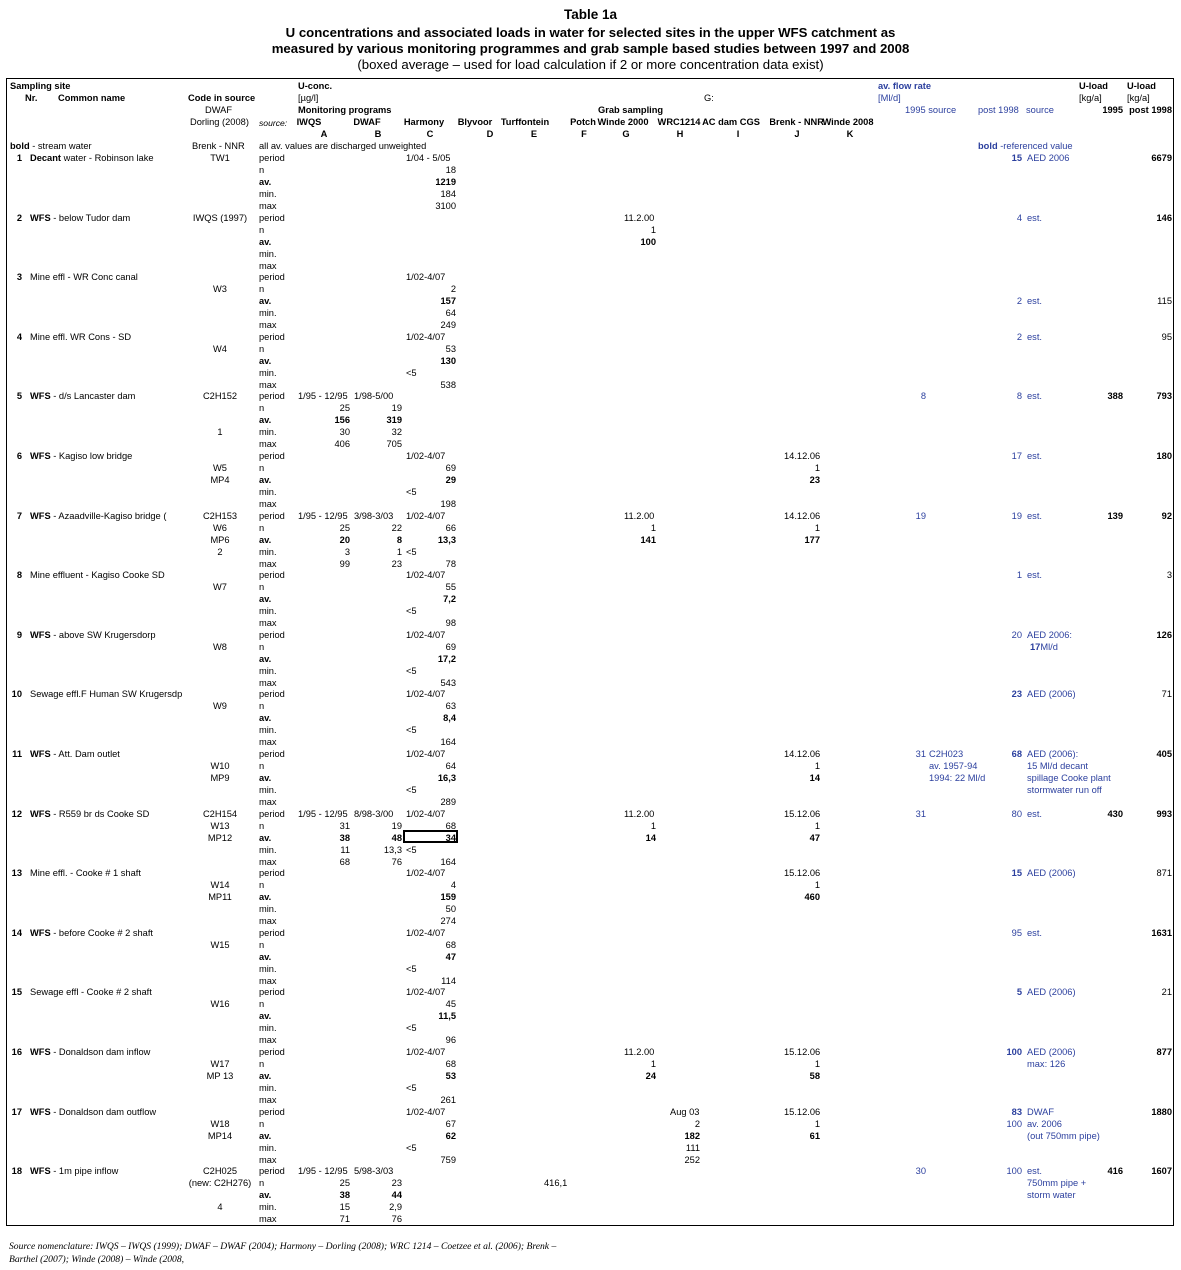  I want to click on value-B: 1/98-5/00, so click(374, 396).